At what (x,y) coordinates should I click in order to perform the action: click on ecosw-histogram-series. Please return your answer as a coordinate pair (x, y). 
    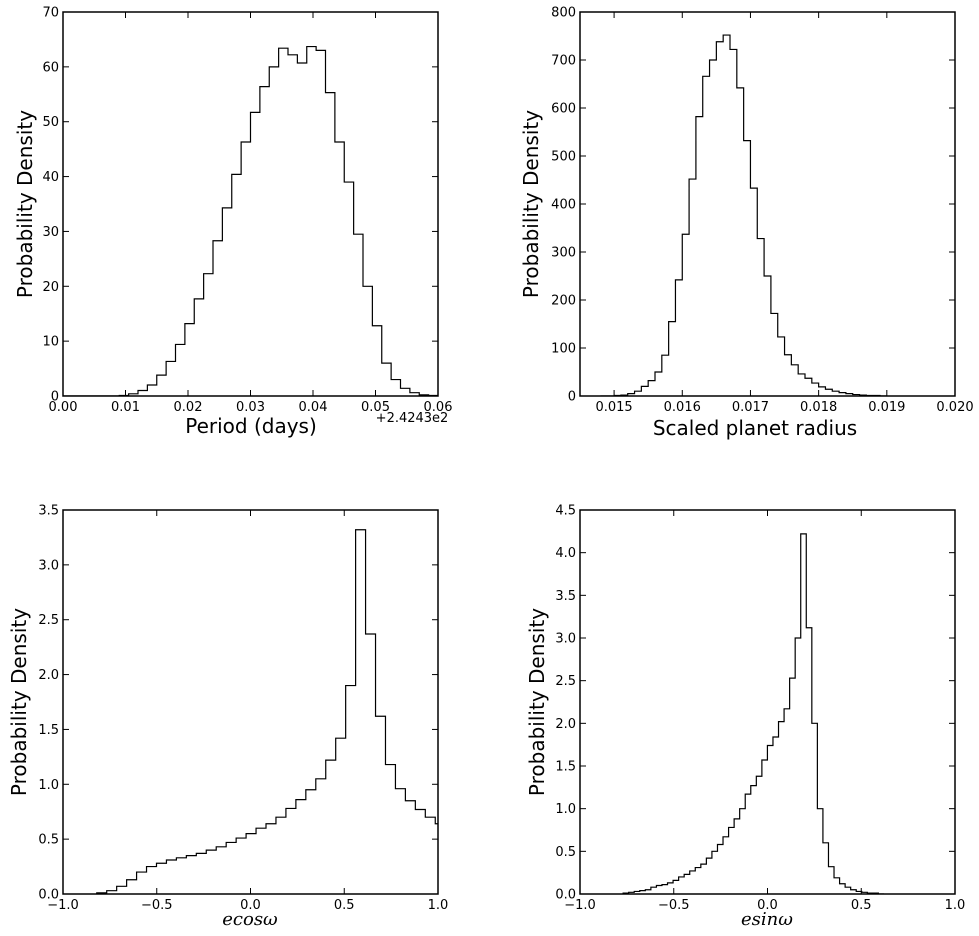
    Looking at the image, I should click on (267, 711).